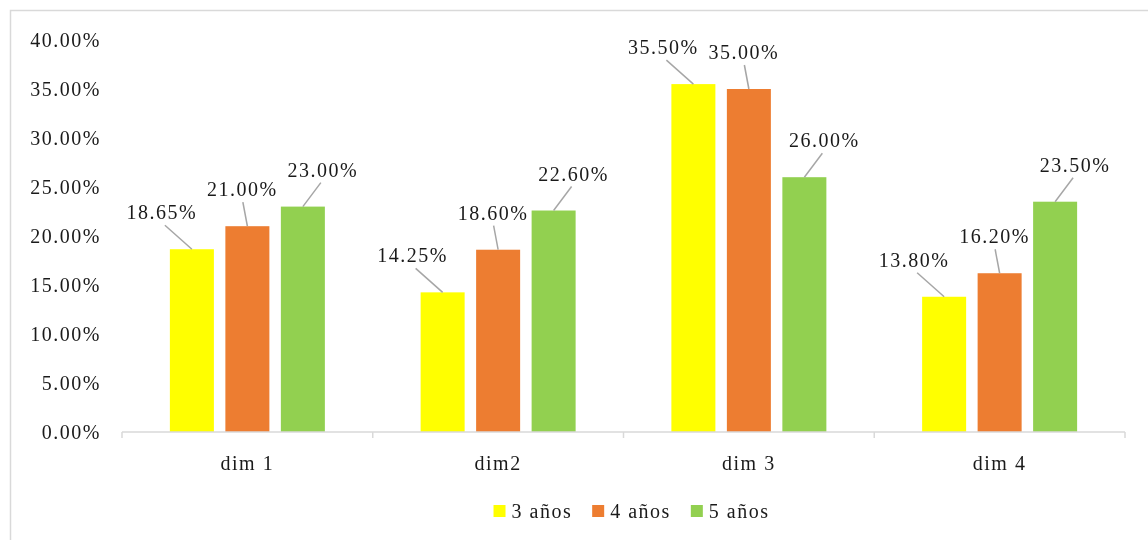  I want to click on y-tick-label: 35.00%, so click(65, 89).